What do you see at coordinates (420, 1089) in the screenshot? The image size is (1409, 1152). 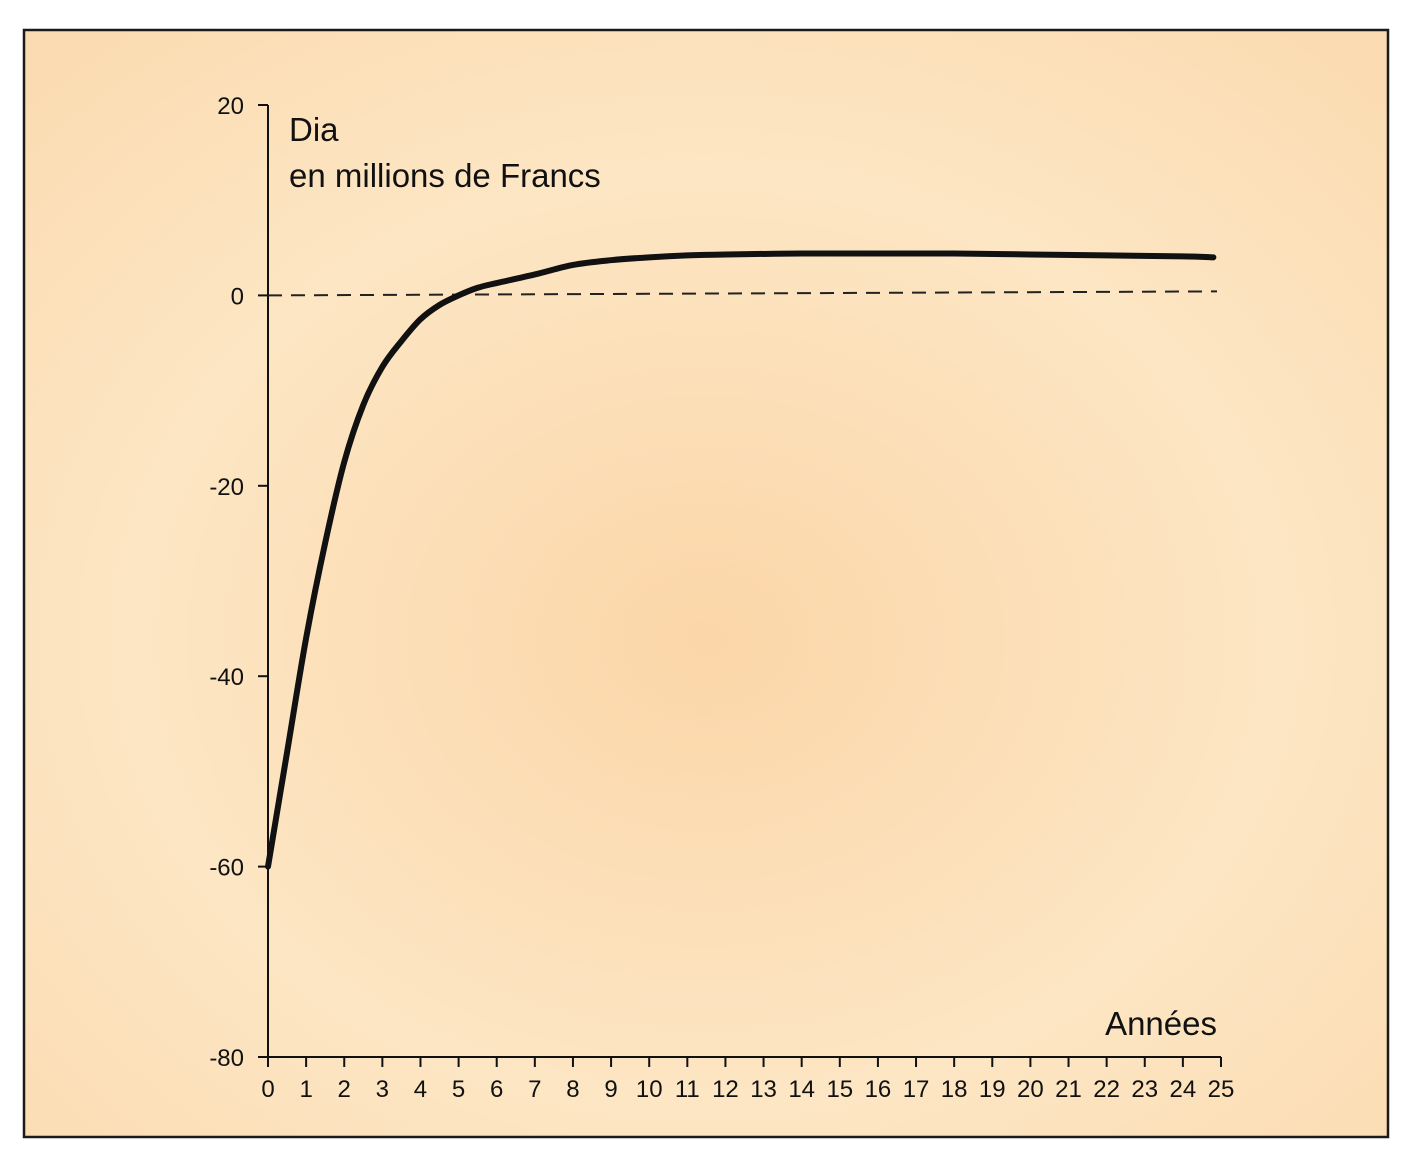 I see `x-tick-label: 4` at bounding box center [420, 1089].